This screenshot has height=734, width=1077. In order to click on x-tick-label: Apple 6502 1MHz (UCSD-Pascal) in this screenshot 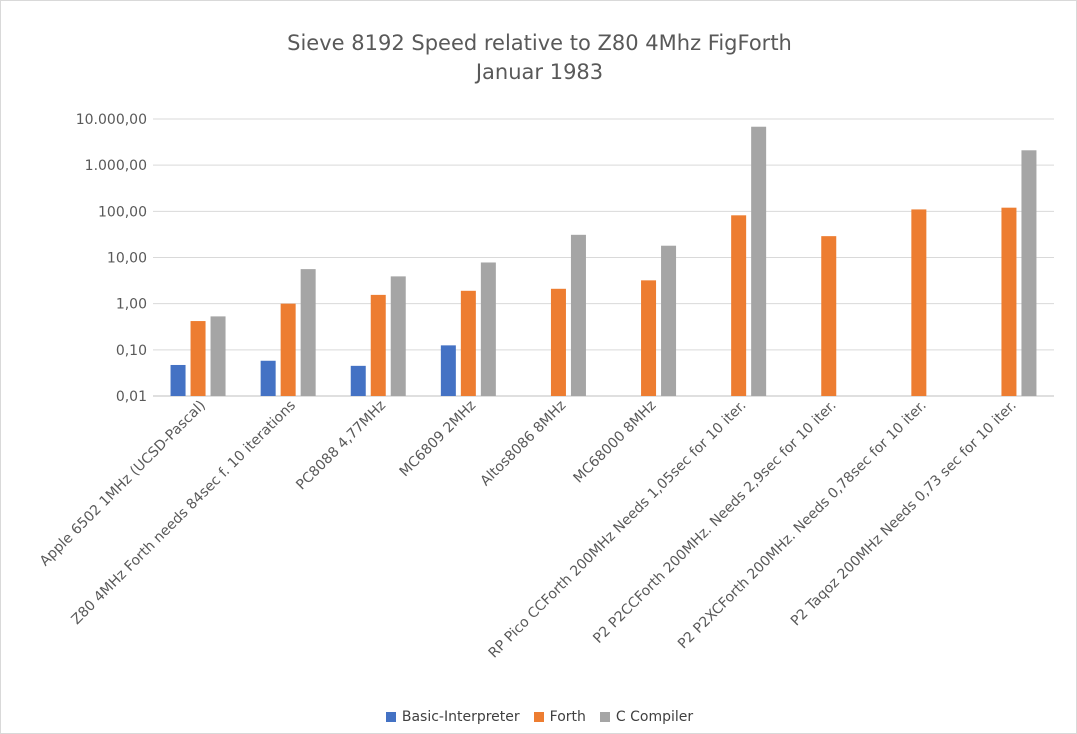, I will do `click(123, 484)`.